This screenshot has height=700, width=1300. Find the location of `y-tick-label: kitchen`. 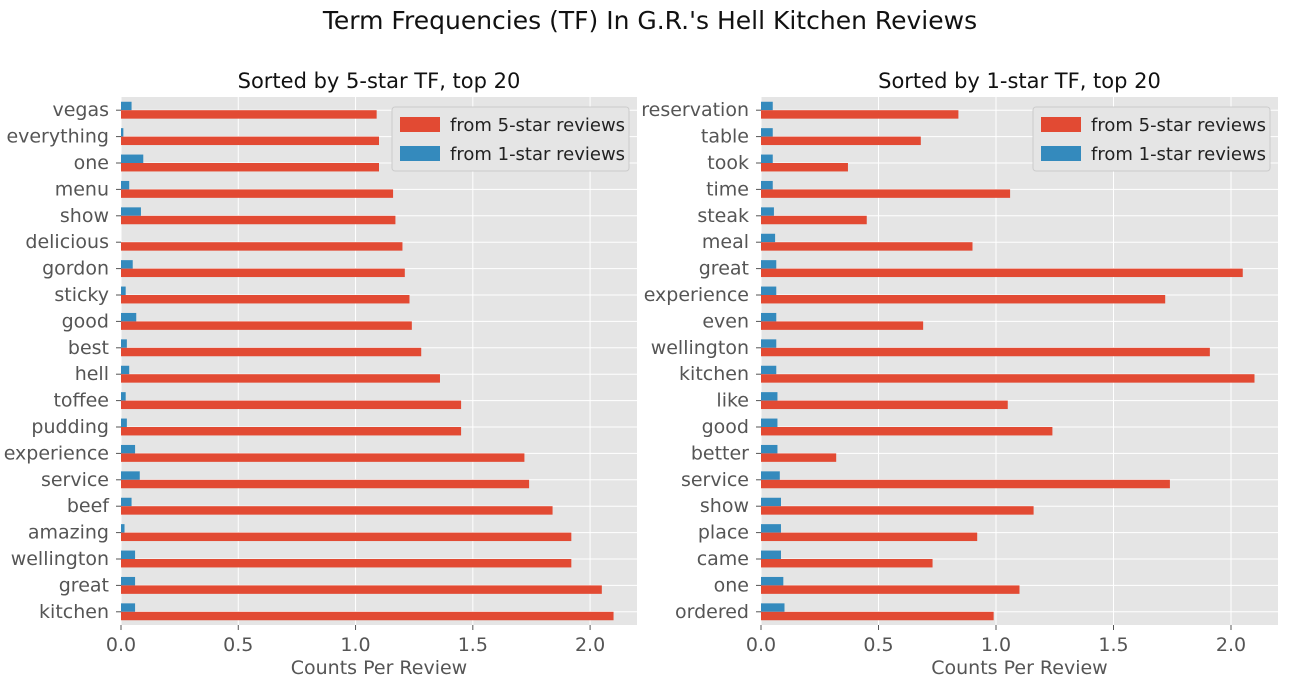

y-tick-label: kitchen is located at coordinates (714, 374).